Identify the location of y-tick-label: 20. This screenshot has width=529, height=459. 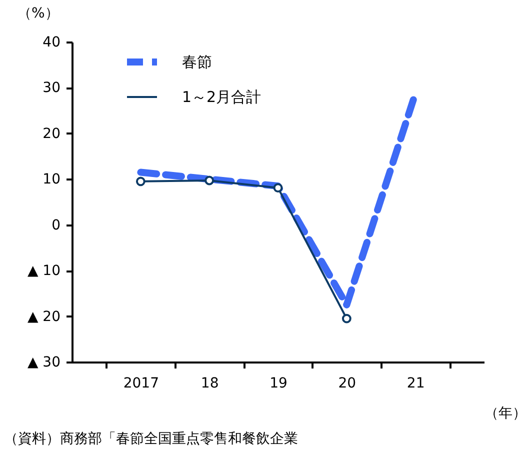
(51, 134).